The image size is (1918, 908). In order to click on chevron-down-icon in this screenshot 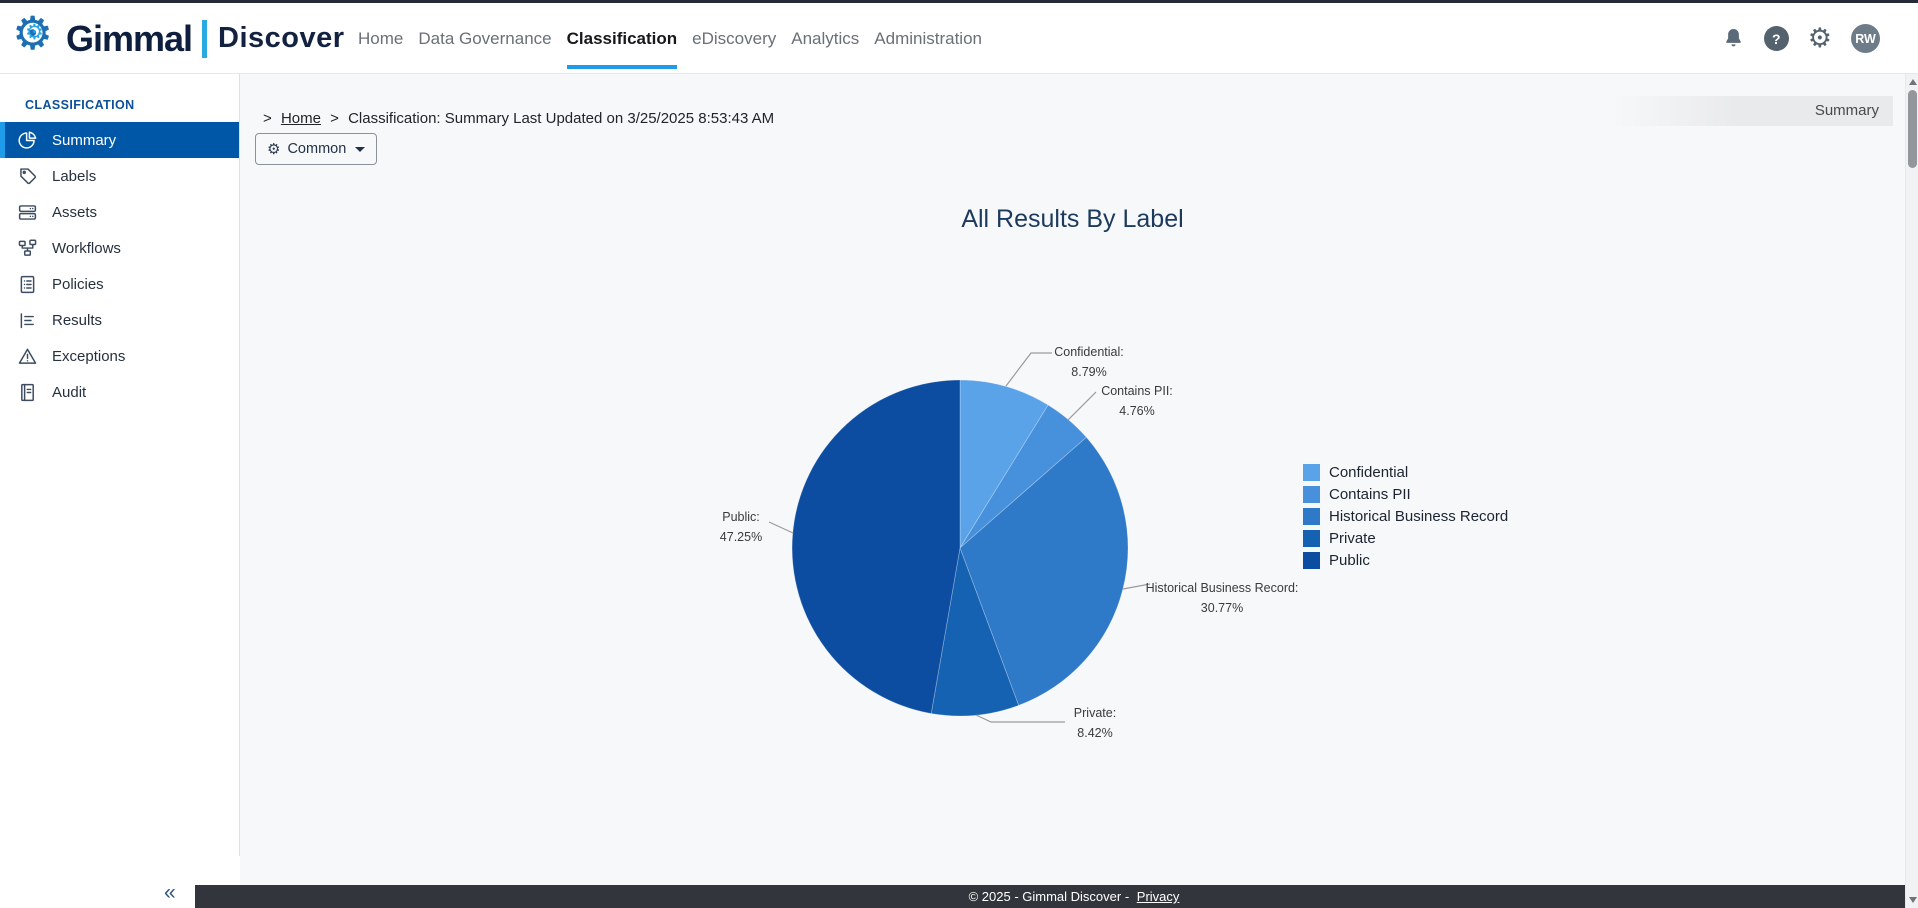, I will do `click(360, 149)`.